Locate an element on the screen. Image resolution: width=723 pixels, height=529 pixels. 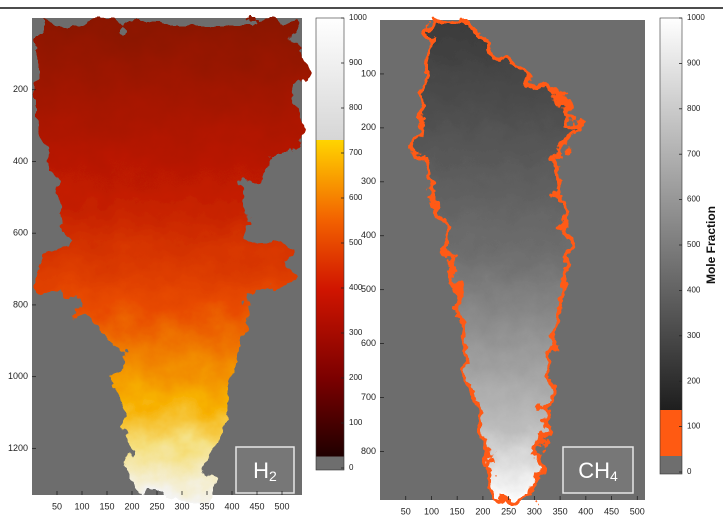
y-tick-label: 1200 is located at coordinates (18, 448).